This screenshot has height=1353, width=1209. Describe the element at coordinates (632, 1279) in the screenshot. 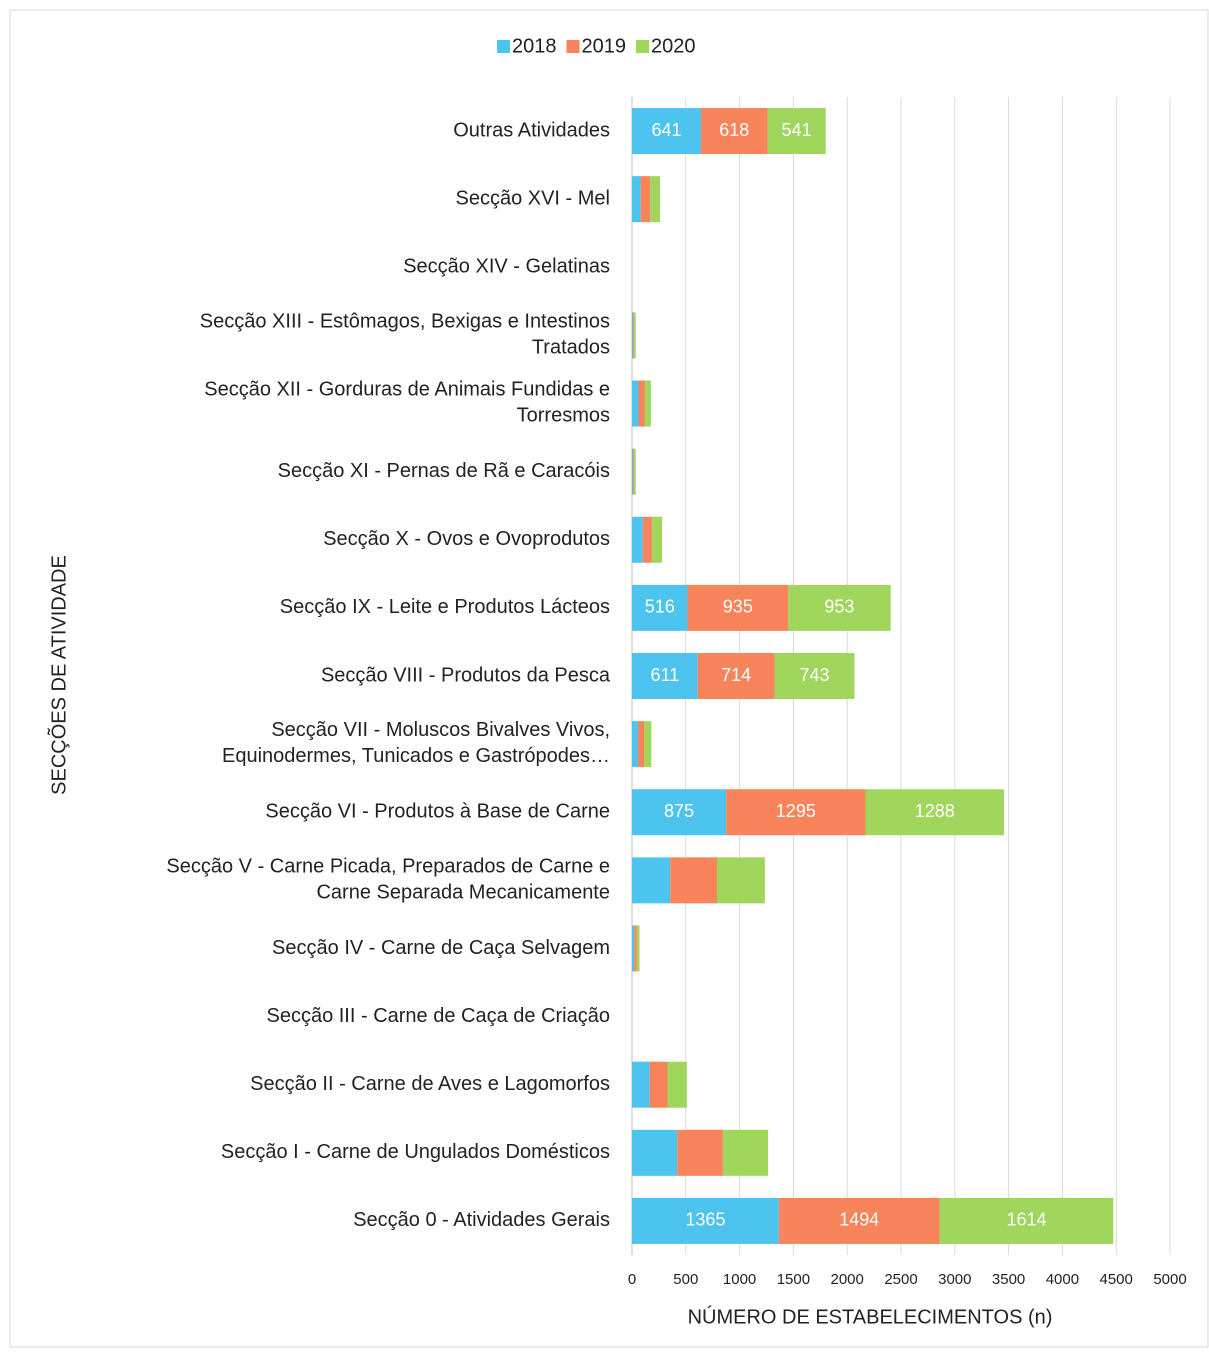

I see `x-tick-label: 0` at that location.